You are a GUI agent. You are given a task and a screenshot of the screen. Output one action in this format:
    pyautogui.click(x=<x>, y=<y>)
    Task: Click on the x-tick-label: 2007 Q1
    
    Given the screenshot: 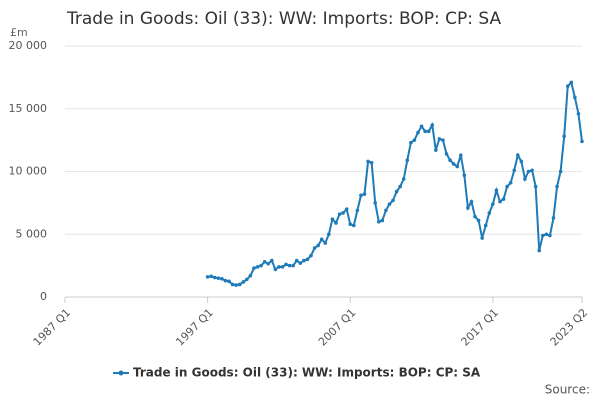 What is the action you would take?
    pyautogui.click(x=337, y=327)
    